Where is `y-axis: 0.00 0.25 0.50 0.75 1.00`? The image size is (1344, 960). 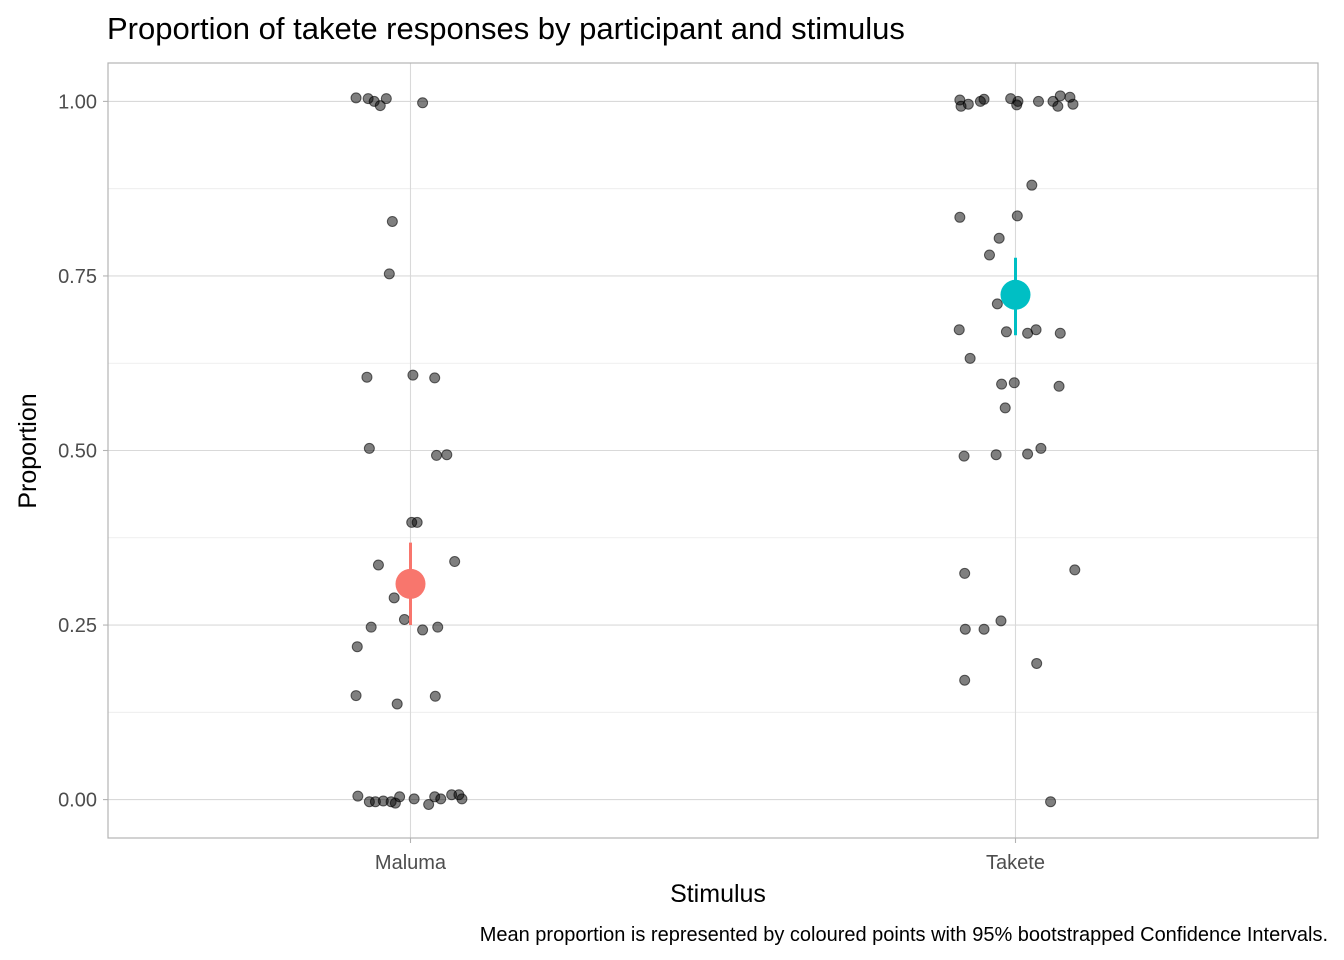 y-axis: 0.00 0.25 0.50 0.75 1.00 is located at coordinates (83, 451).